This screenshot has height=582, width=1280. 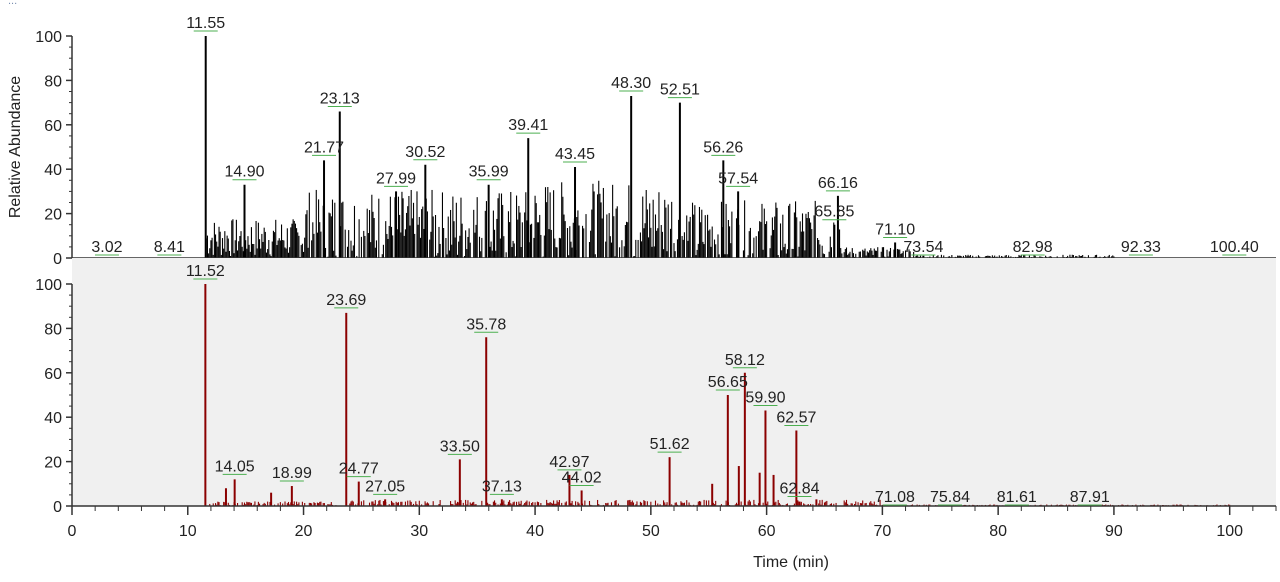 I want to click on peak-label: 35.99, so click(x=489, y=172).